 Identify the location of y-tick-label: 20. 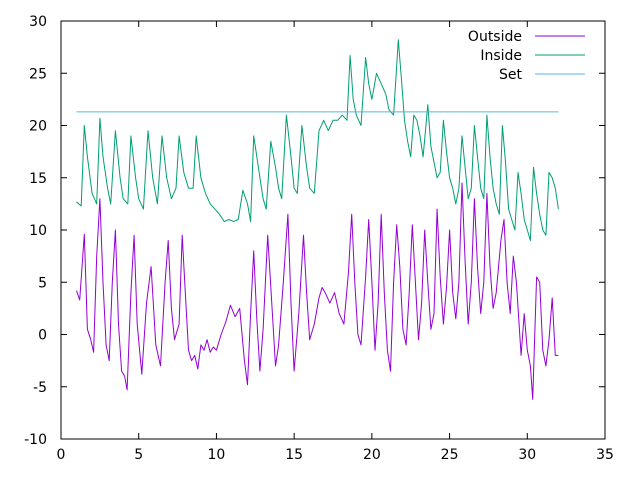
(38, 127).